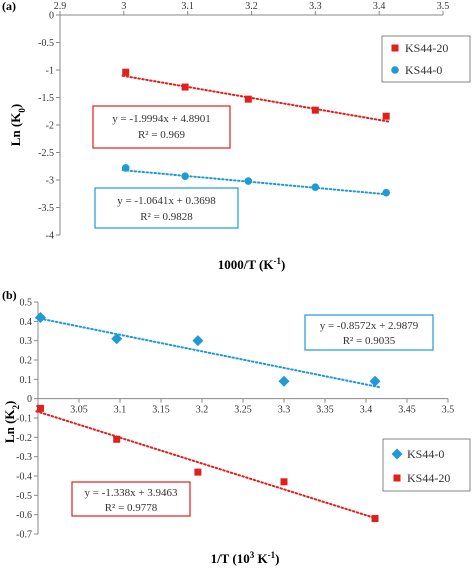 This screenshot has width=474, height=569. What do you see at coordinates (166, 217) in the screenshot?
I see `r2-text-a: R² = 0.9828` at bounding box center [166, 217].